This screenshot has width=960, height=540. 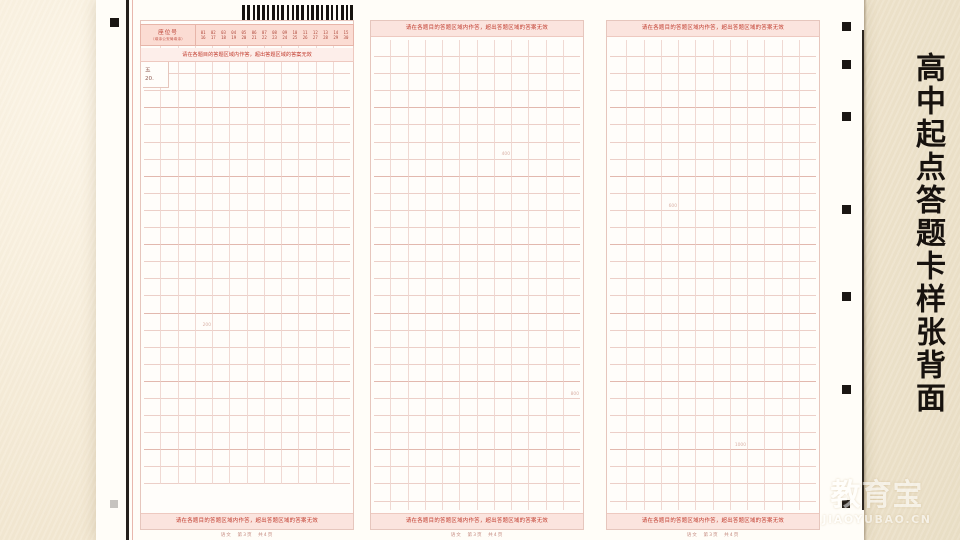 What do you see at coordinates (571, 390) in the screenshot?
I see `answer-grid-cell: 800` at bounding box center [571, 390].